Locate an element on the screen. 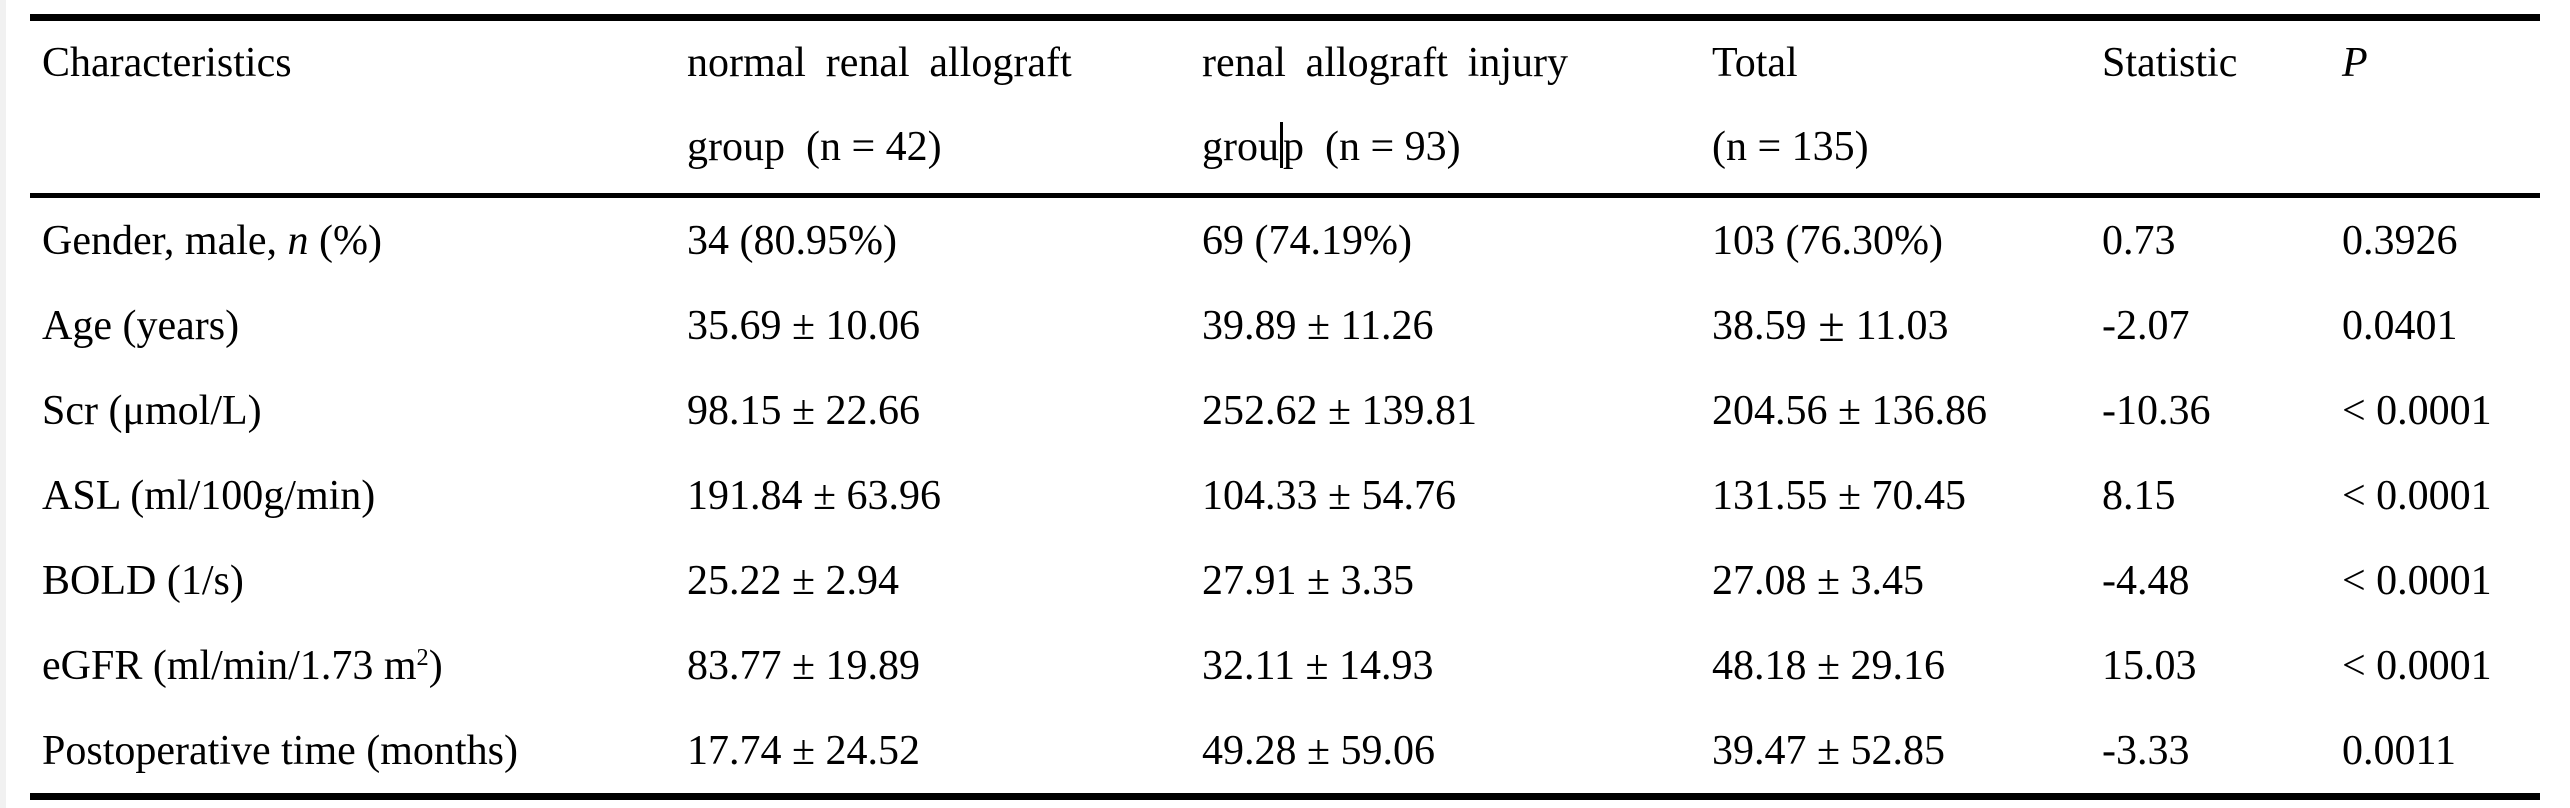 The height and width of the screenshot is (808, 2570). header-line2: group (n = 93) is located at coordinates (1448, 147).